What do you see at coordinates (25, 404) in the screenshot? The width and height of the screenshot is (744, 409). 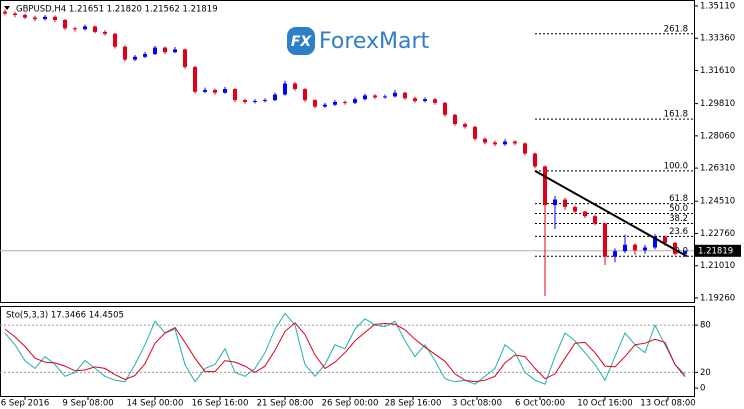 I see `x-tick-label: 6 Sep 2016` at bounding box center [25, 404].